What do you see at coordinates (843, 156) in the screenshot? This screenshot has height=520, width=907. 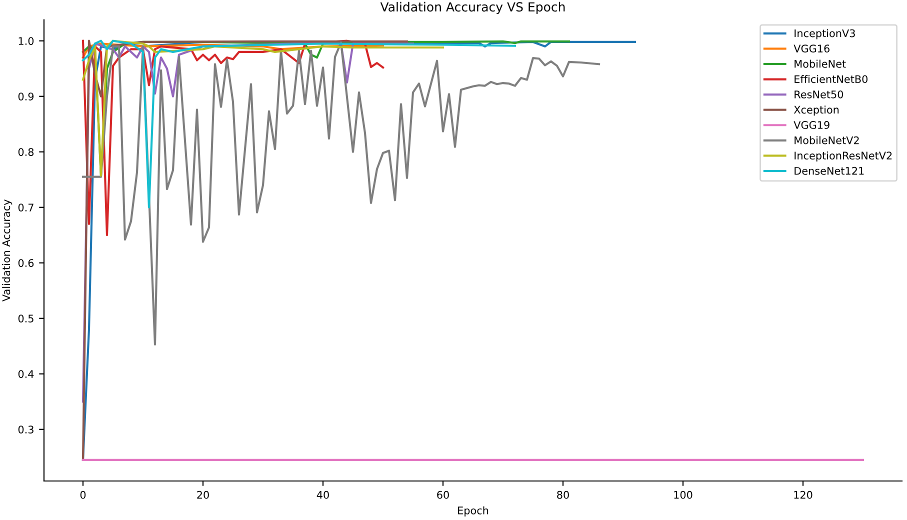 I see `legend-label: InceptionResNetV2` at bounding box center [843, 156].